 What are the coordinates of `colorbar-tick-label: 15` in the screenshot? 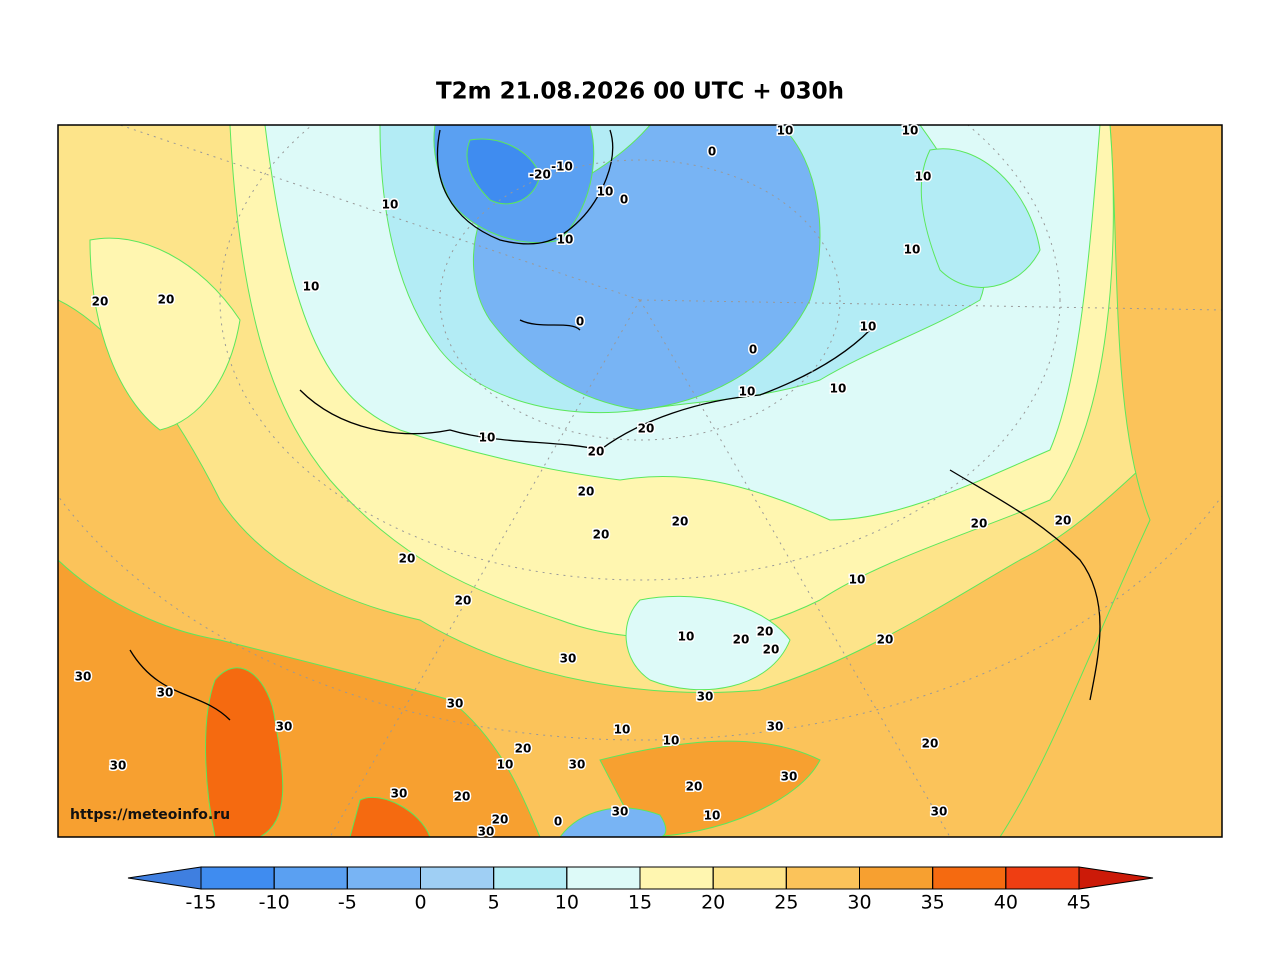 It's located at (640, 903).